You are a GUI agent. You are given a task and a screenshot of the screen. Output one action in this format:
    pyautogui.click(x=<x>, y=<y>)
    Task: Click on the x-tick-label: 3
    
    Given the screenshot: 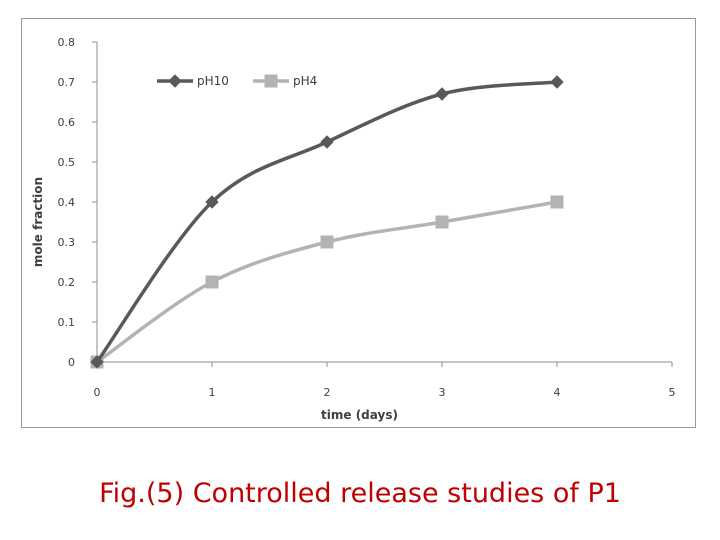 What is the action you would take?
    pyautogui.click(x=442, y=392)
    